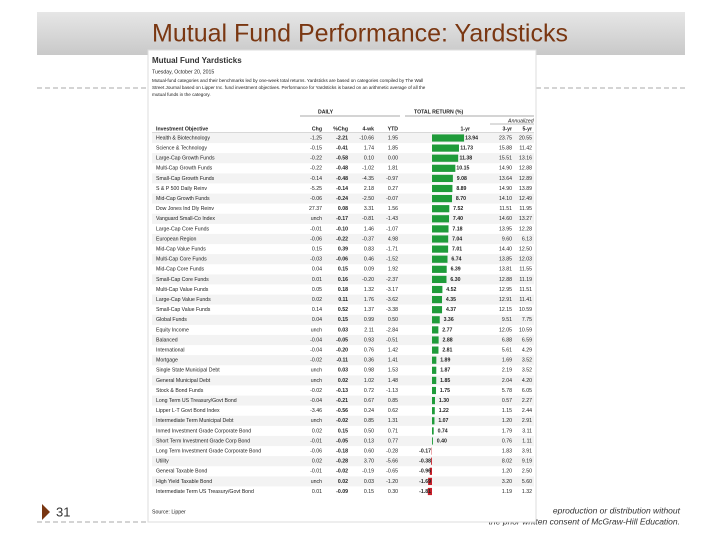  I want to click on column-header: Chg, so click(317, 129).